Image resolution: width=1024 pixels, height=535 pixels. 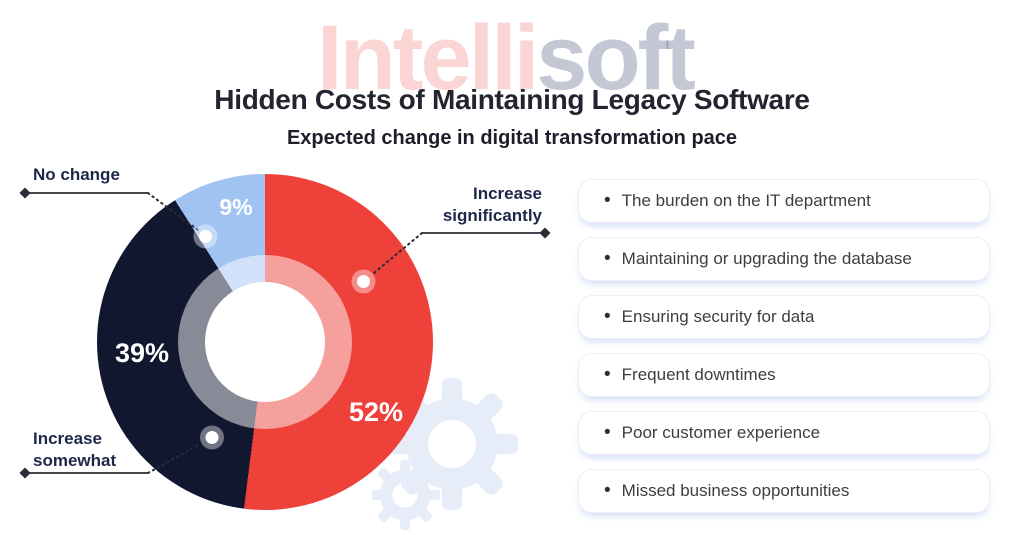 I want to click on logo-part-intelli: Intelli, so click(x=428, y=58).